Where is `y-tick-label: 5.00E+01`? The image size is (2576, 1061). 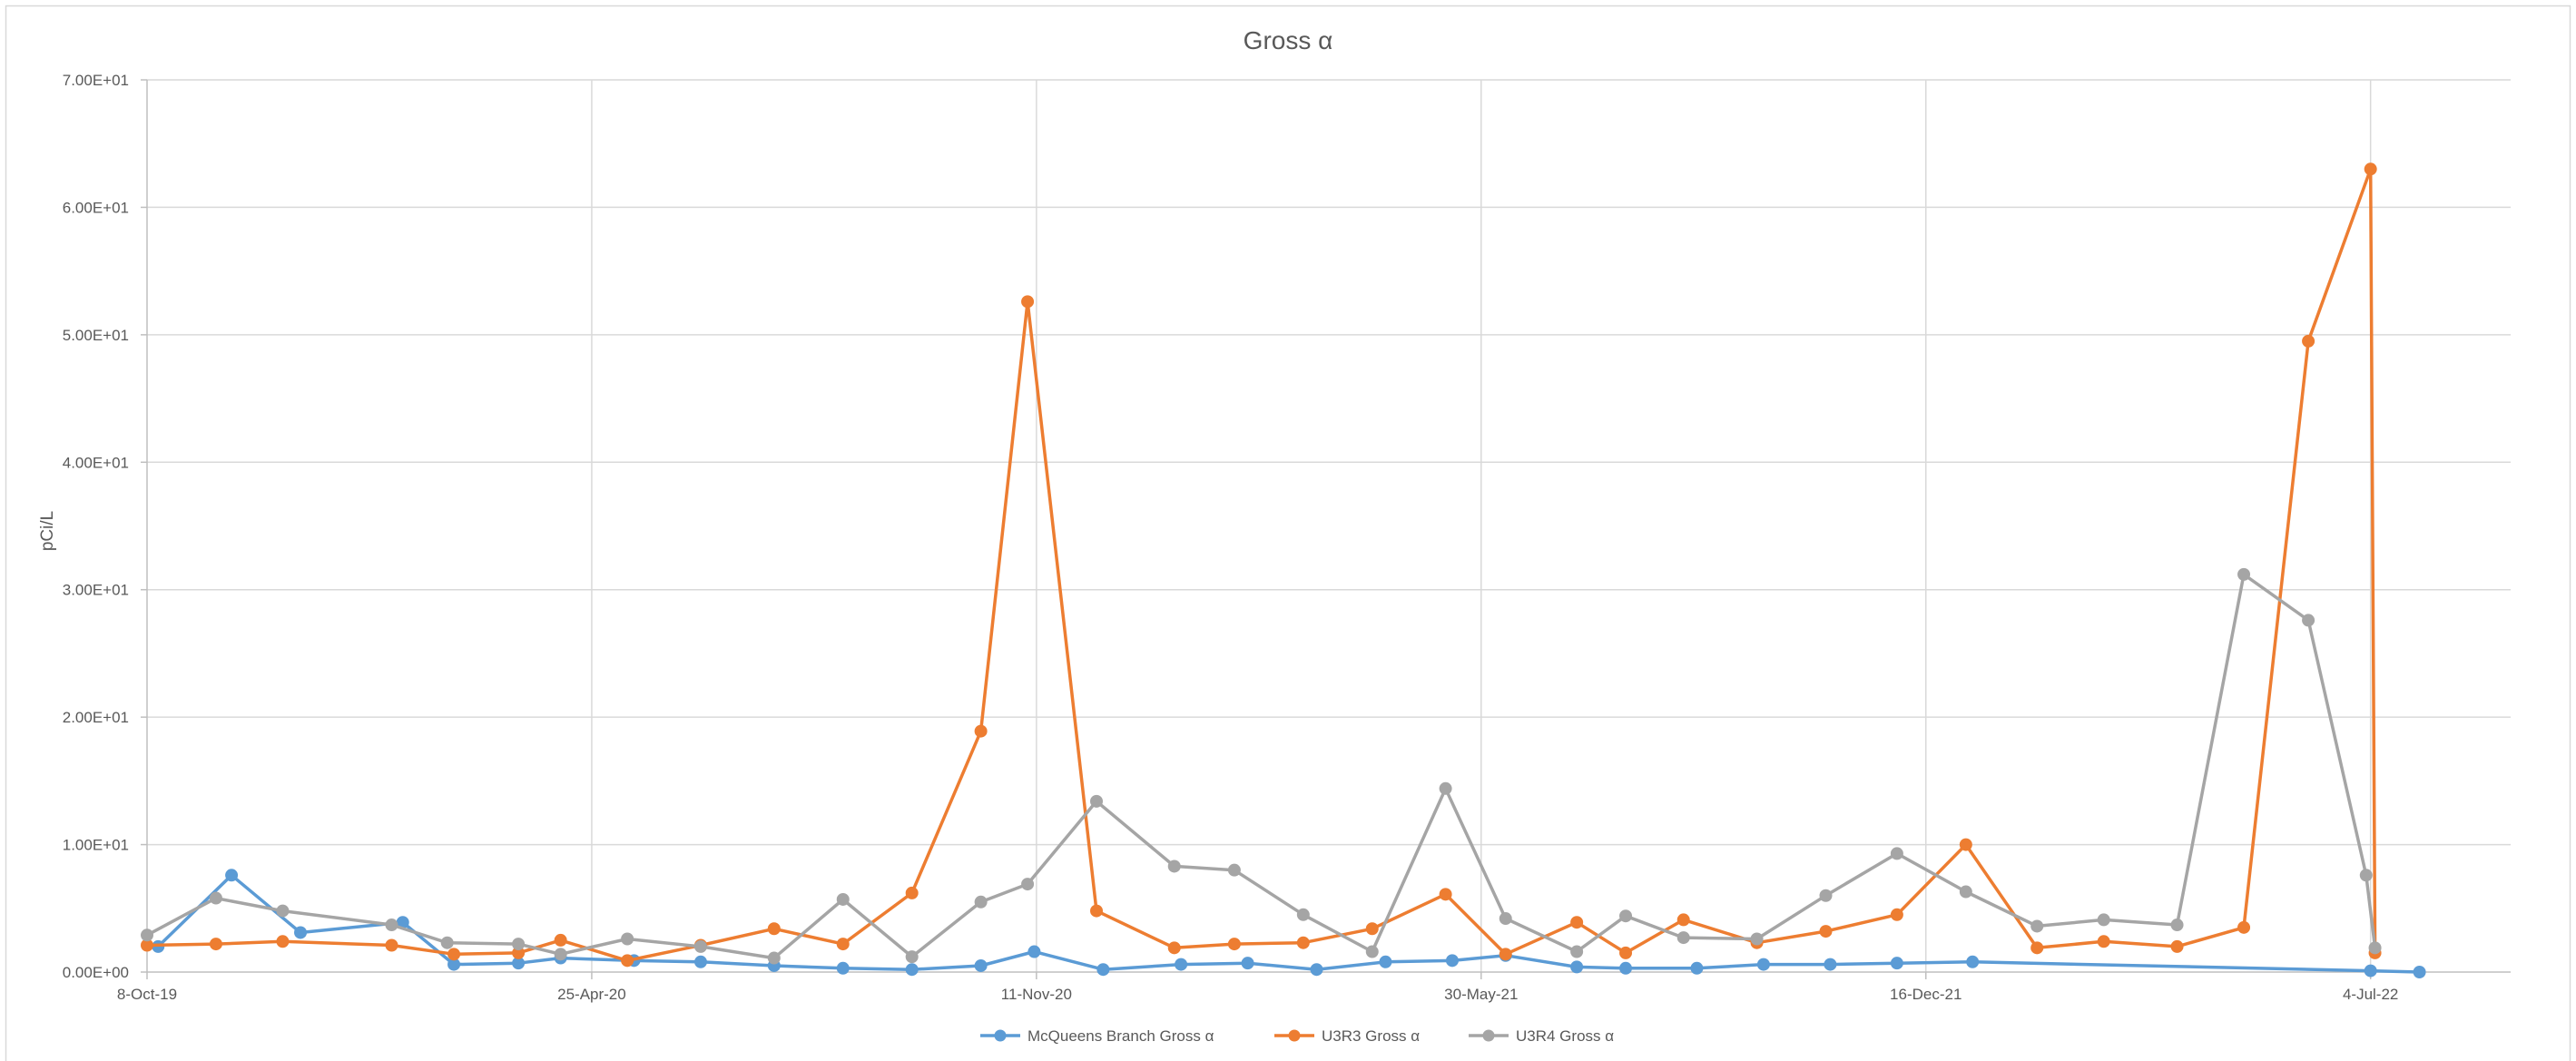
y-tick-label: 5.00E+01 is located at coordinates (96, 336).